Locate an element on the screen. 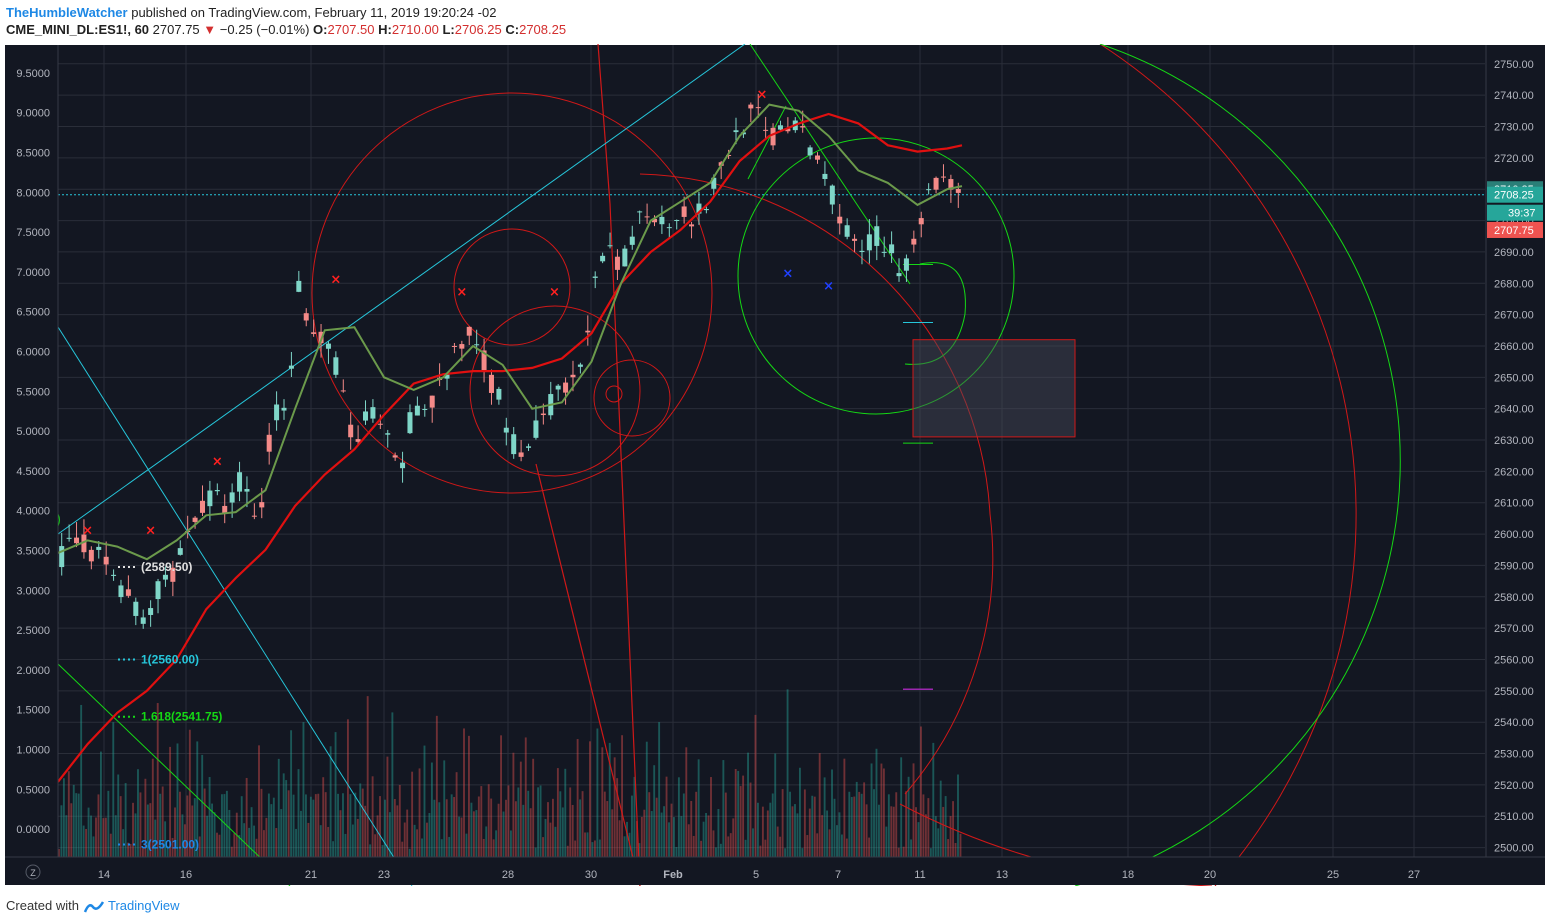 The image size is (1551, 923). author-link: TheHumbleWatcher is located at coordinates (67, 12).